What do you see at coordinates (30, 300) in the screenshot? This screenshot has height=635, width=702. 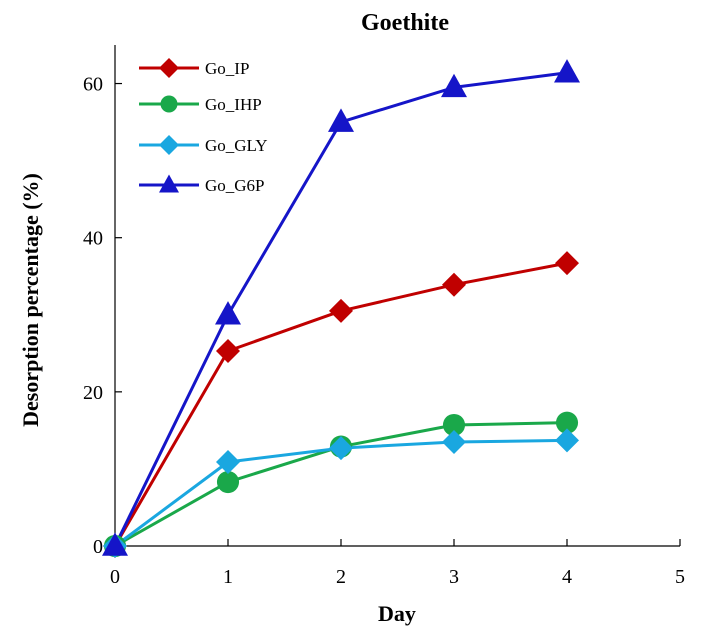 I see `y-axis-label: Desorption percentage (%)` at bounding box center [30, 300].